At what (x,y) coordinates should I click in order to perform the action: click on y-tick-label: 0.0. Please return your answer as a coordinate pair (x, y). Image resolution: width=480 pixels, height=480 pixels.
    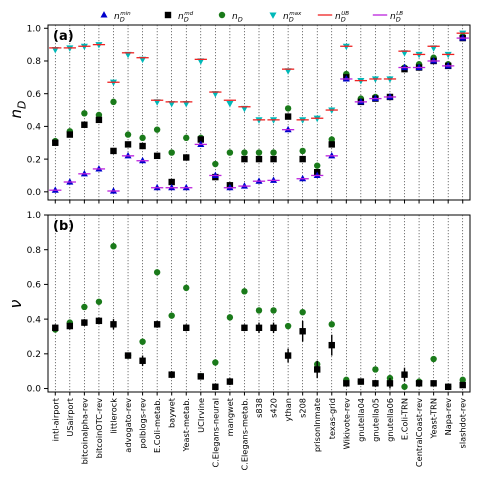
    Looking at the image, I should click on (34, 390).